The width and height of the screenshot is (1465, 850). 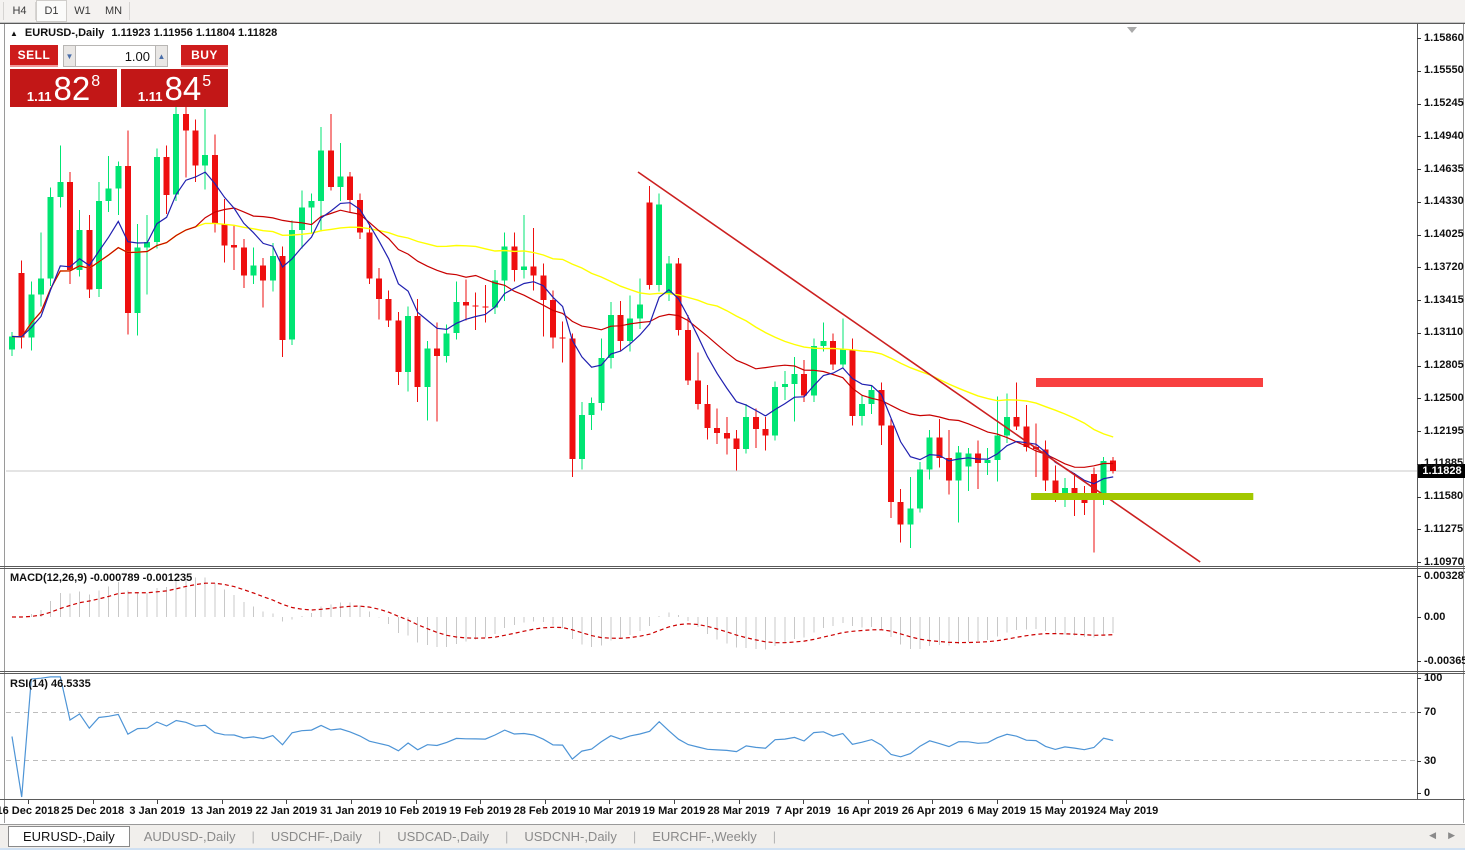 I want to click on sell-price-pip: 8, so click(x=96, y=81).